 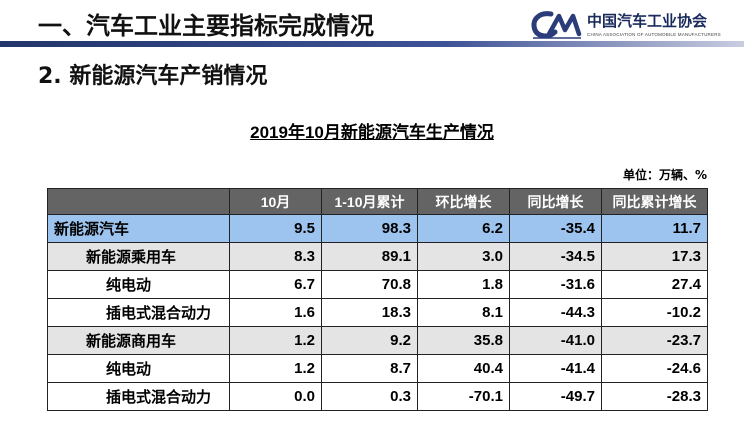 I want to click on cell-value: 6.7, so click(x=275, y=284).